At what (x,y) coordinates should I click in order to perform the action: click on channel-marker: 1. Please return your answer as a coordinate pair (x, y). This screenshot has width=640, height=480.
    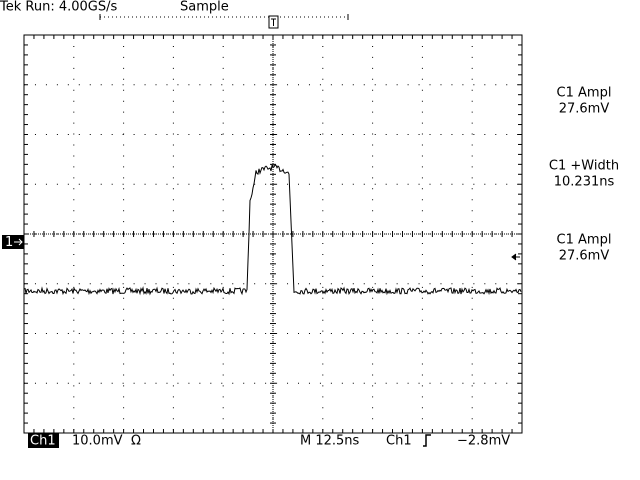
    Looking at the image, I should click on (13, 242).